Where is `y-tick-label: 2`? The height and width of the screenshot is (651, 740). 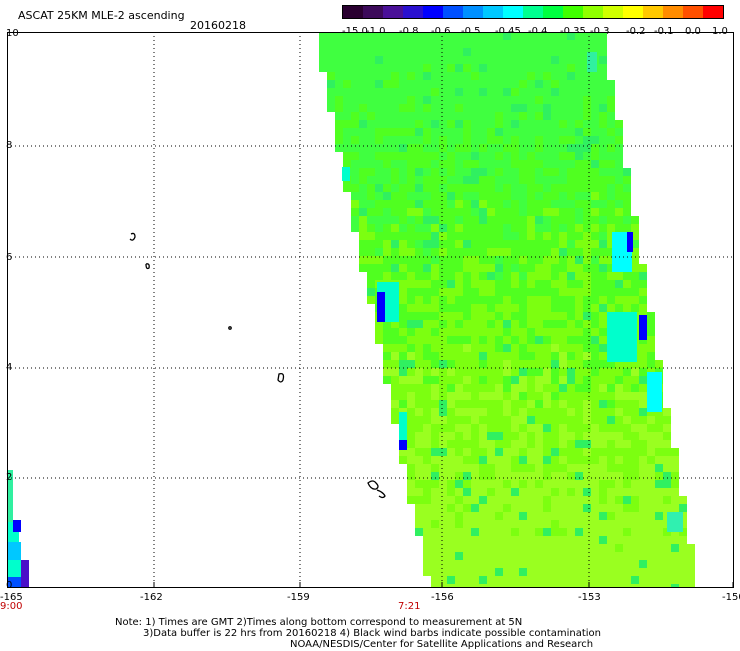
y-tick-label: 2 is located at coordinates (9, 477).